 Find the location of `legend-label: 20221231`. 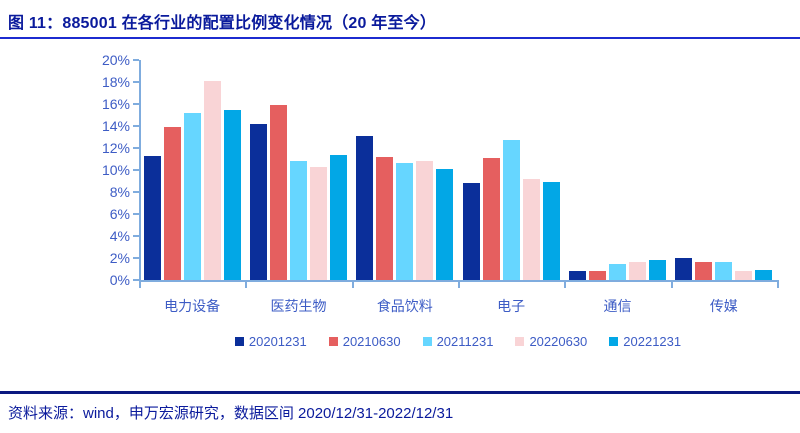

legend-label: 20221231 is located at coordinates (652, 341).